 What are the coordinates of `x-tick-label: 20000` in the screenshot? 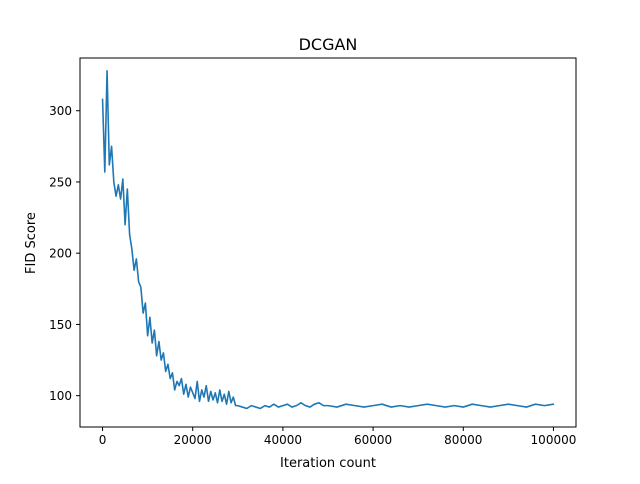 It's located at (193, 440).